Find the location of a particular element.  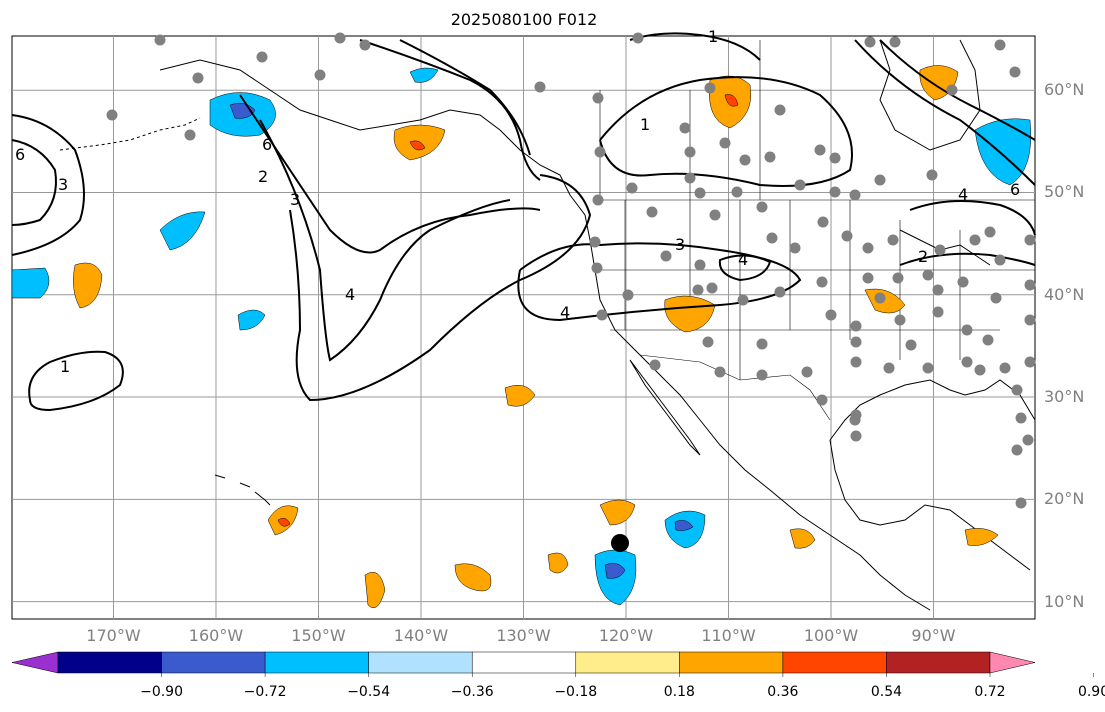

baja-california is located at coordinates (665, 407).